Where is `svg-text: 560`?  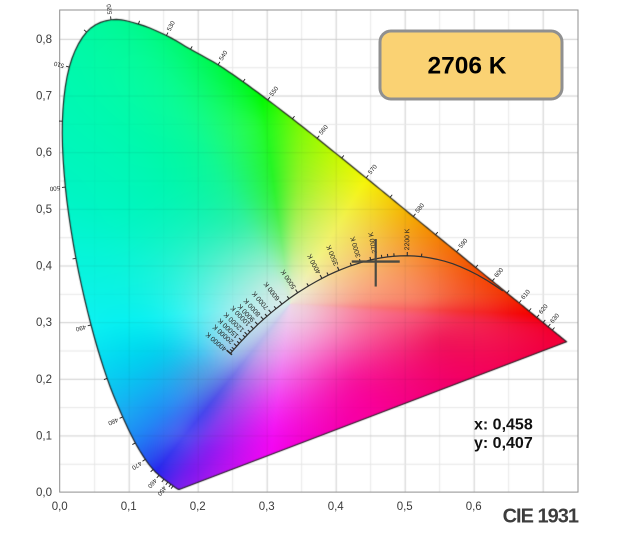 svg-text: 560 is located at coordinates (324, 129).